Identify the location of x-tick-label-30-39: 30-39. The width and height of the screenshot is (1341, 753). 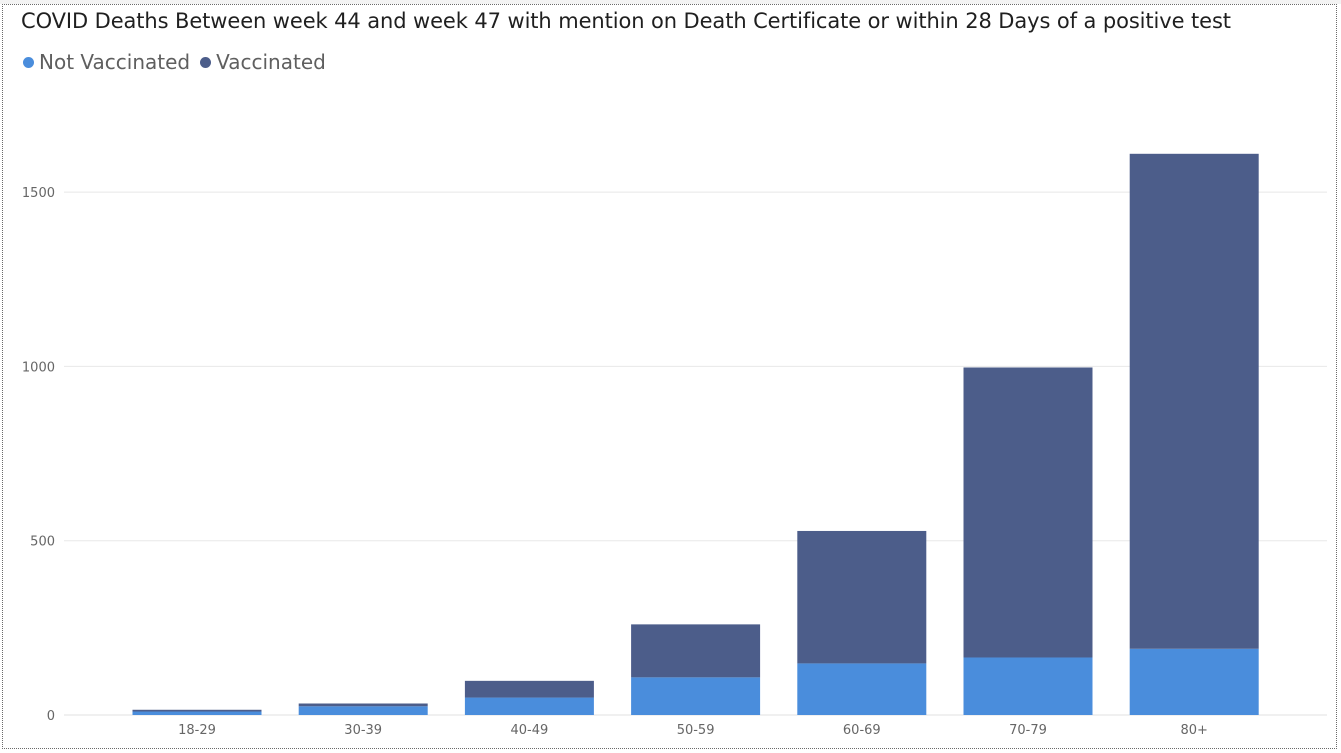
(363, 730).